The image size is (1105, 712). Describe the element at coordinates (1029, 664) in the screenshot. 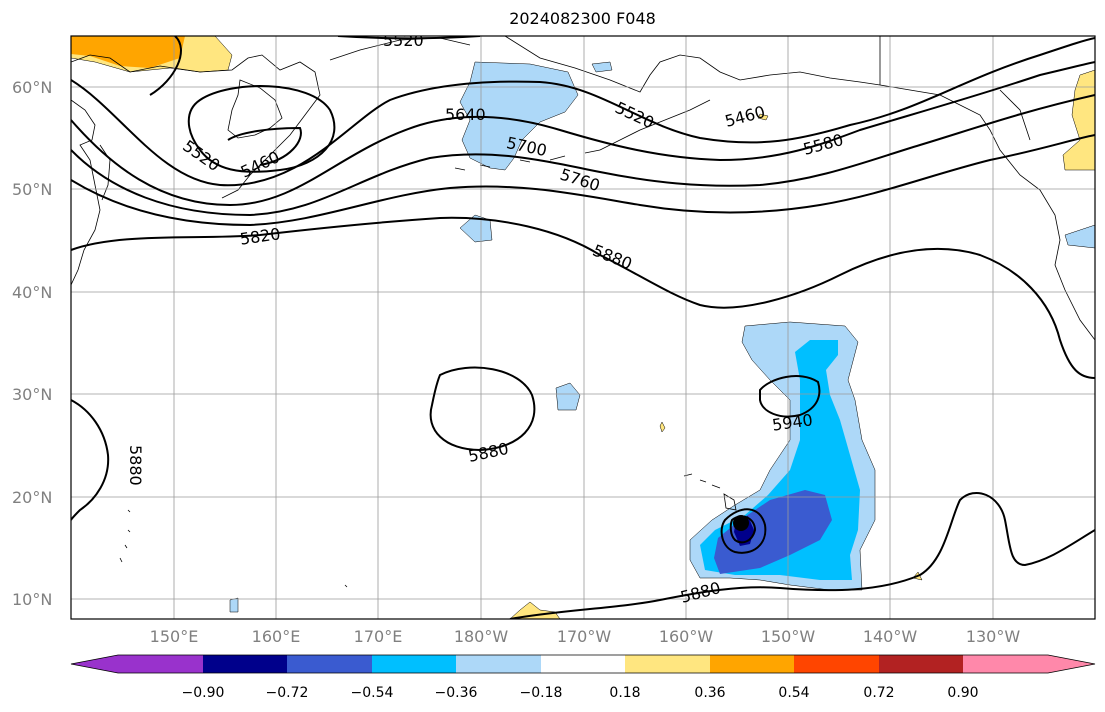

I see `colorbar-extend-max` at that location.